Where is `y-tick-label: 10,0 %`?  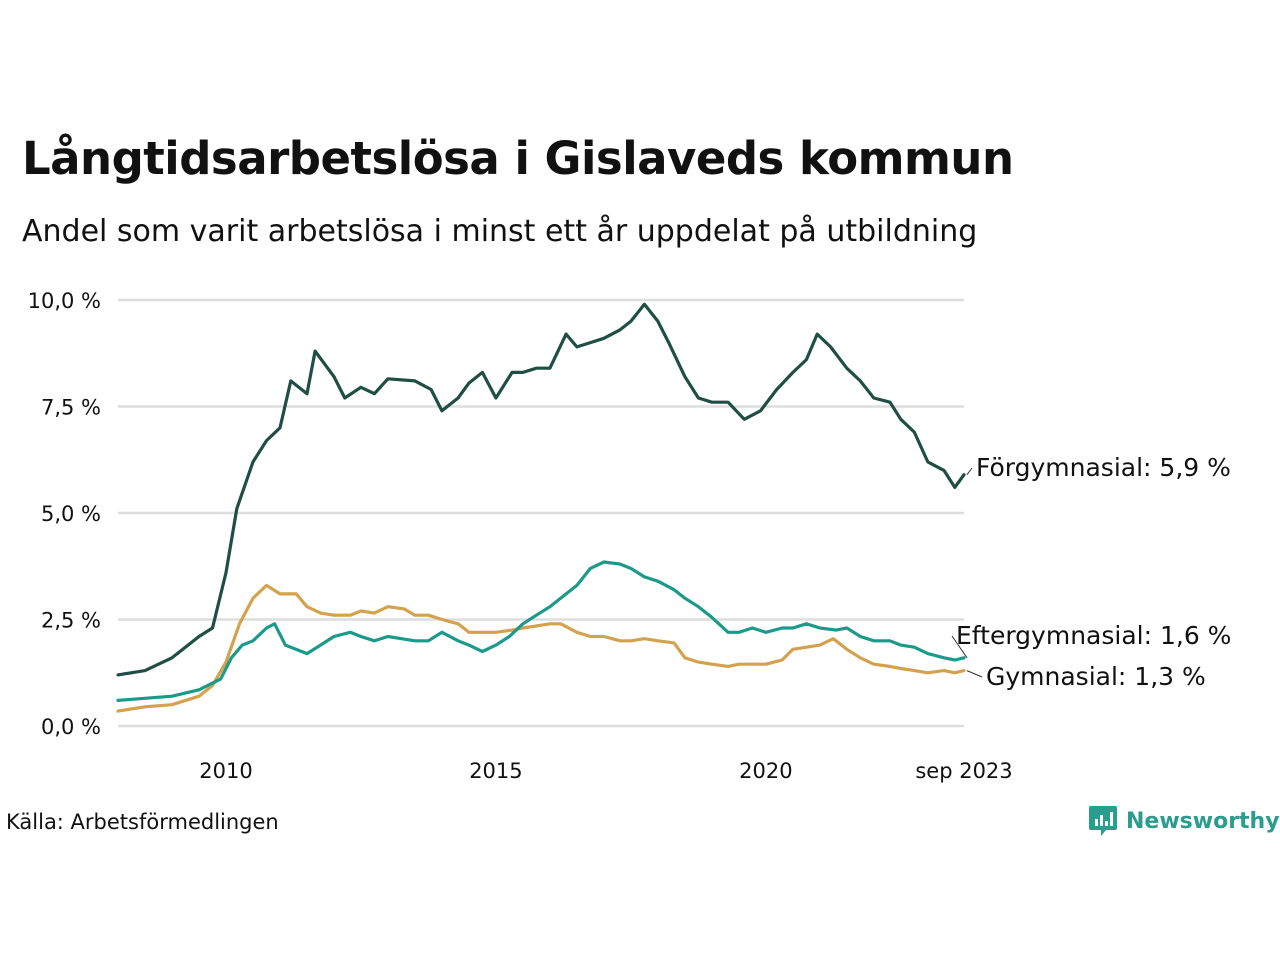
y-tick-label: 10,0 % is located at coordinates (64, 301).